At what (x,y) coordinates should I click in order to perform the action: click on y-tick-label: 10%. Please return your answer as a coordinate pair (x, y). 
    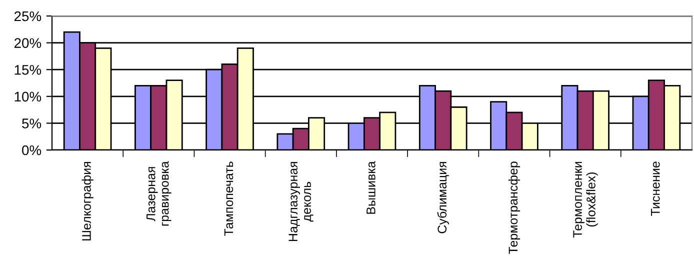
    Looking at the image, I should click on (28, 97).